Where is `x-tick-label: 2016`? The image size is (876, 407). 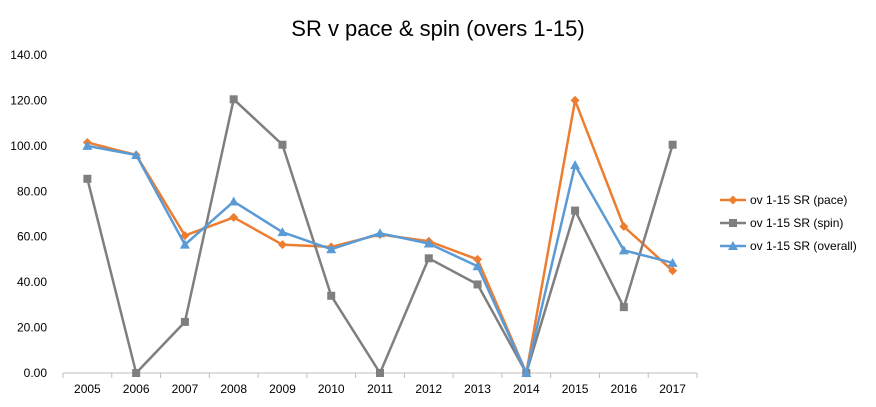 x-tick-label: 2016 is located at coordinates (623, 389).